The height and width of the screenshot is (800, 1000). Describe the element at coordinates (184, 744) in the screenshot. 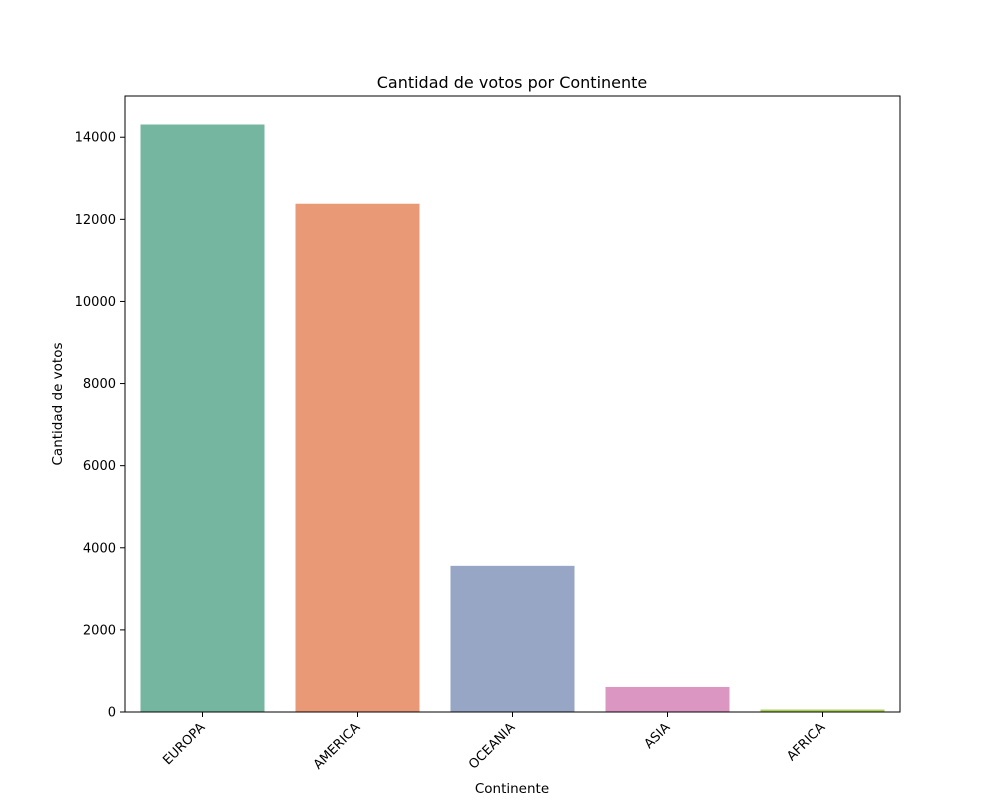

I see `x-tick-label: EUROPA` at that location.